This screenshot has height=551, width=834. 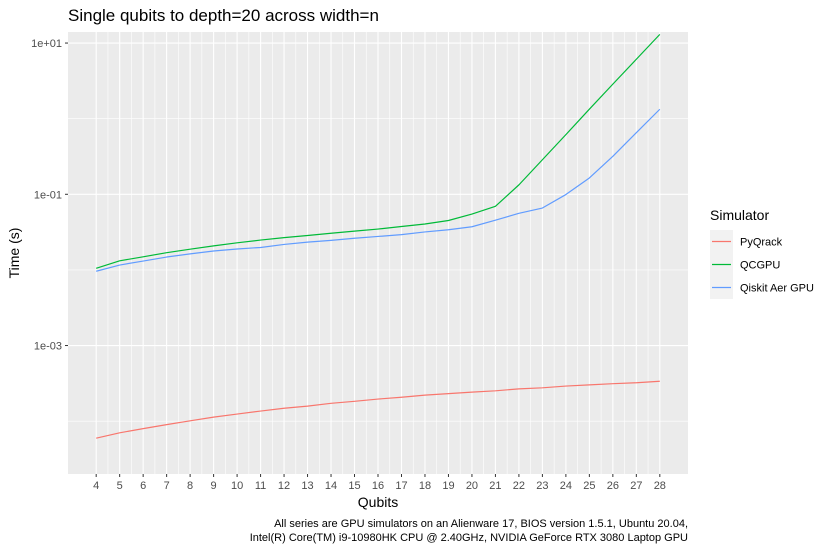 What do you see at coordinates (46, 44) in the screenshot?
I see `y-tick-label: 1e+01` at bounding box center [46, 44].